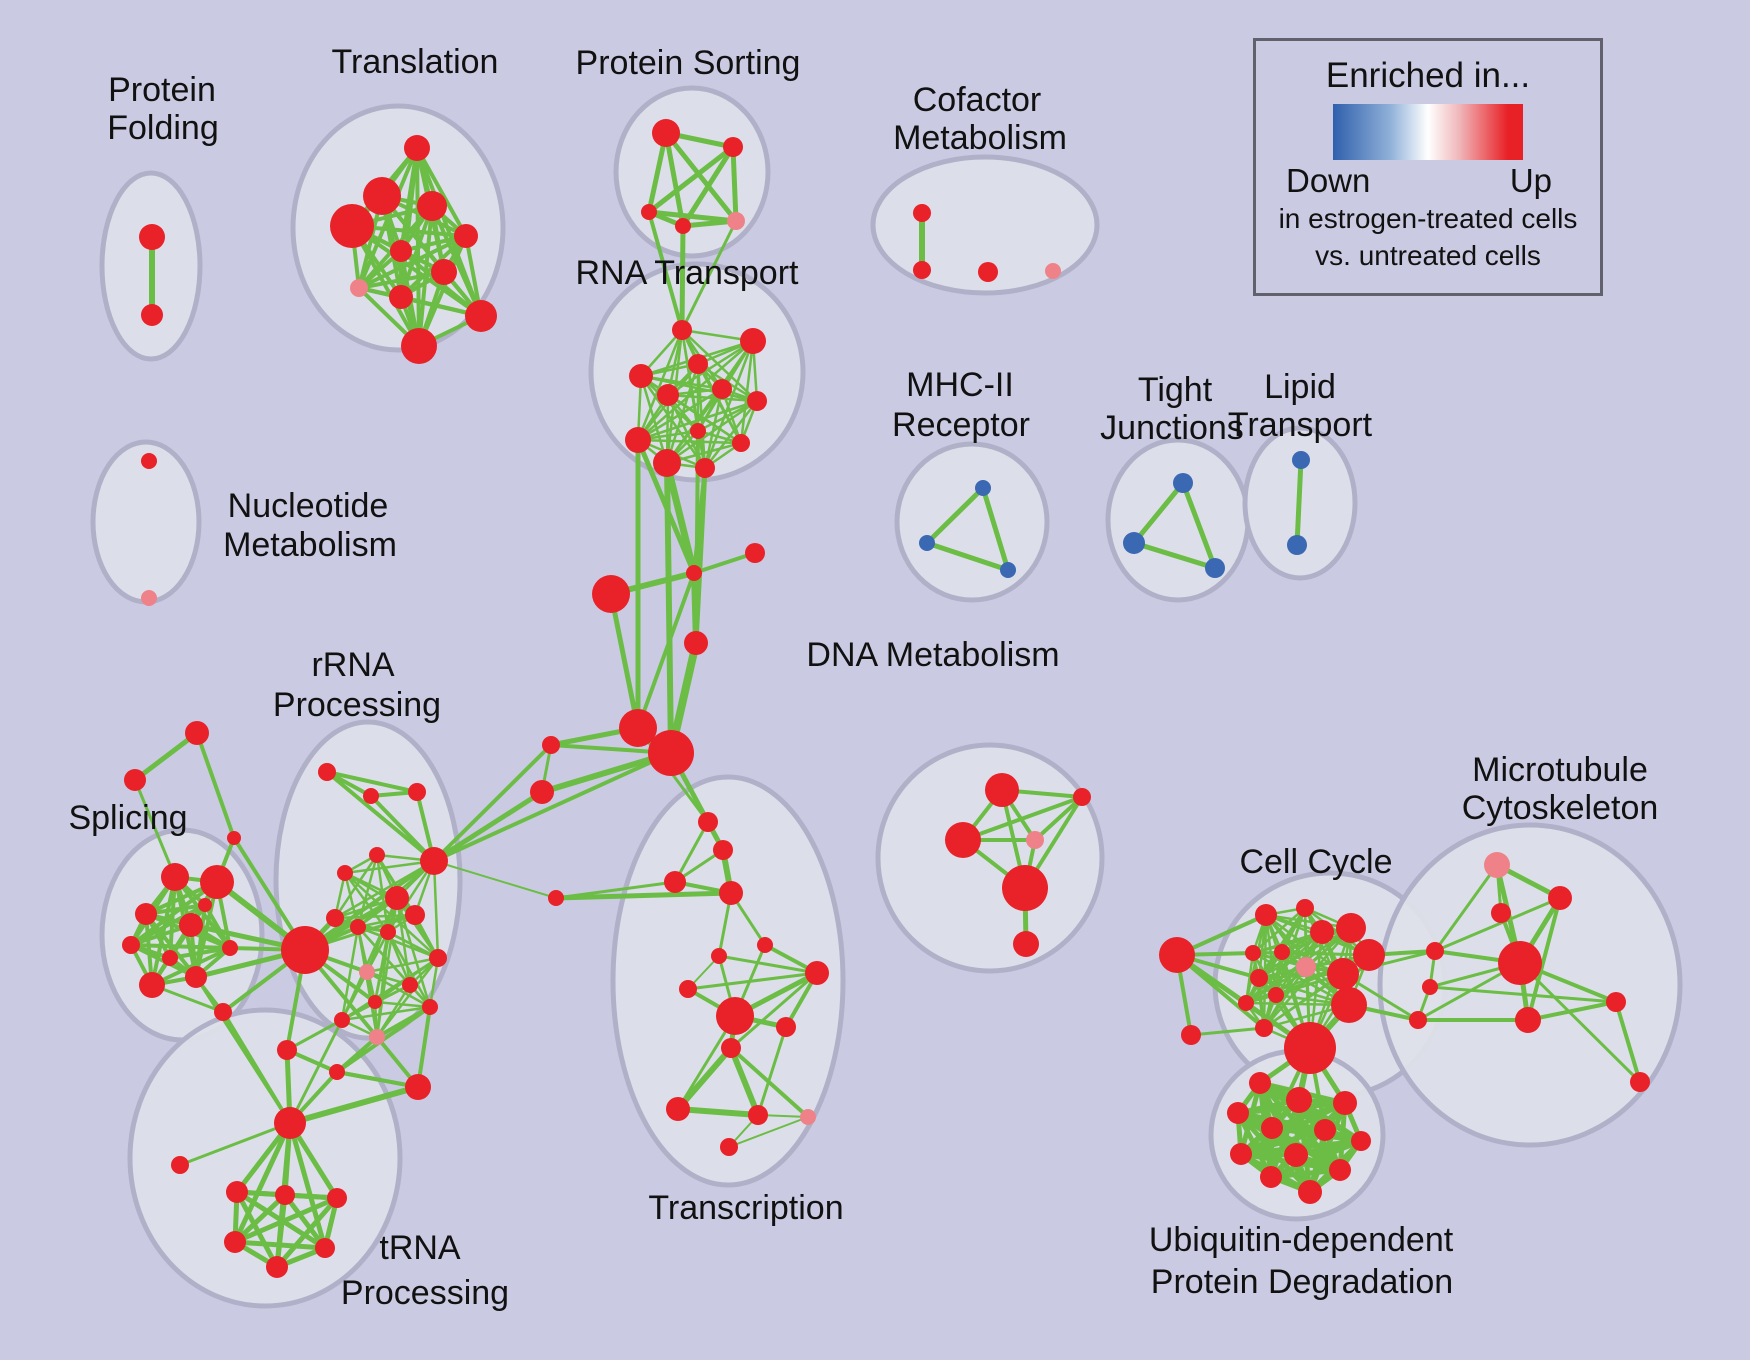  I want to click on cluster-ellipse-microtubule-cytoskeleton, so click(1530, 985).